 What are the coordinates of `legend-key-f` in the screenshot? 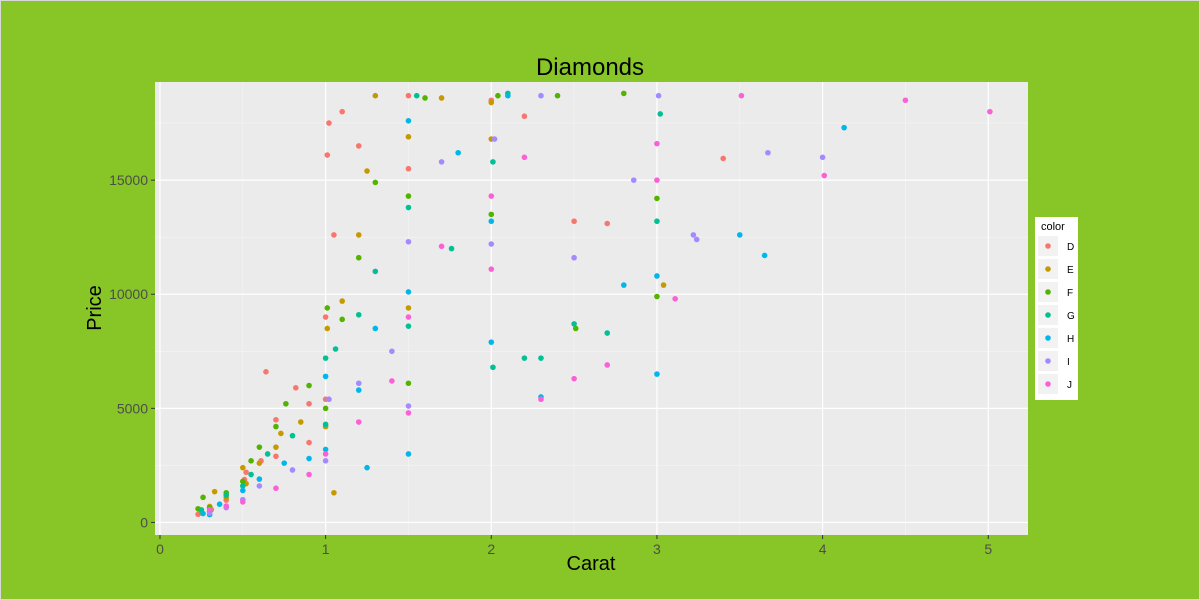 It's located at (1048, 292).